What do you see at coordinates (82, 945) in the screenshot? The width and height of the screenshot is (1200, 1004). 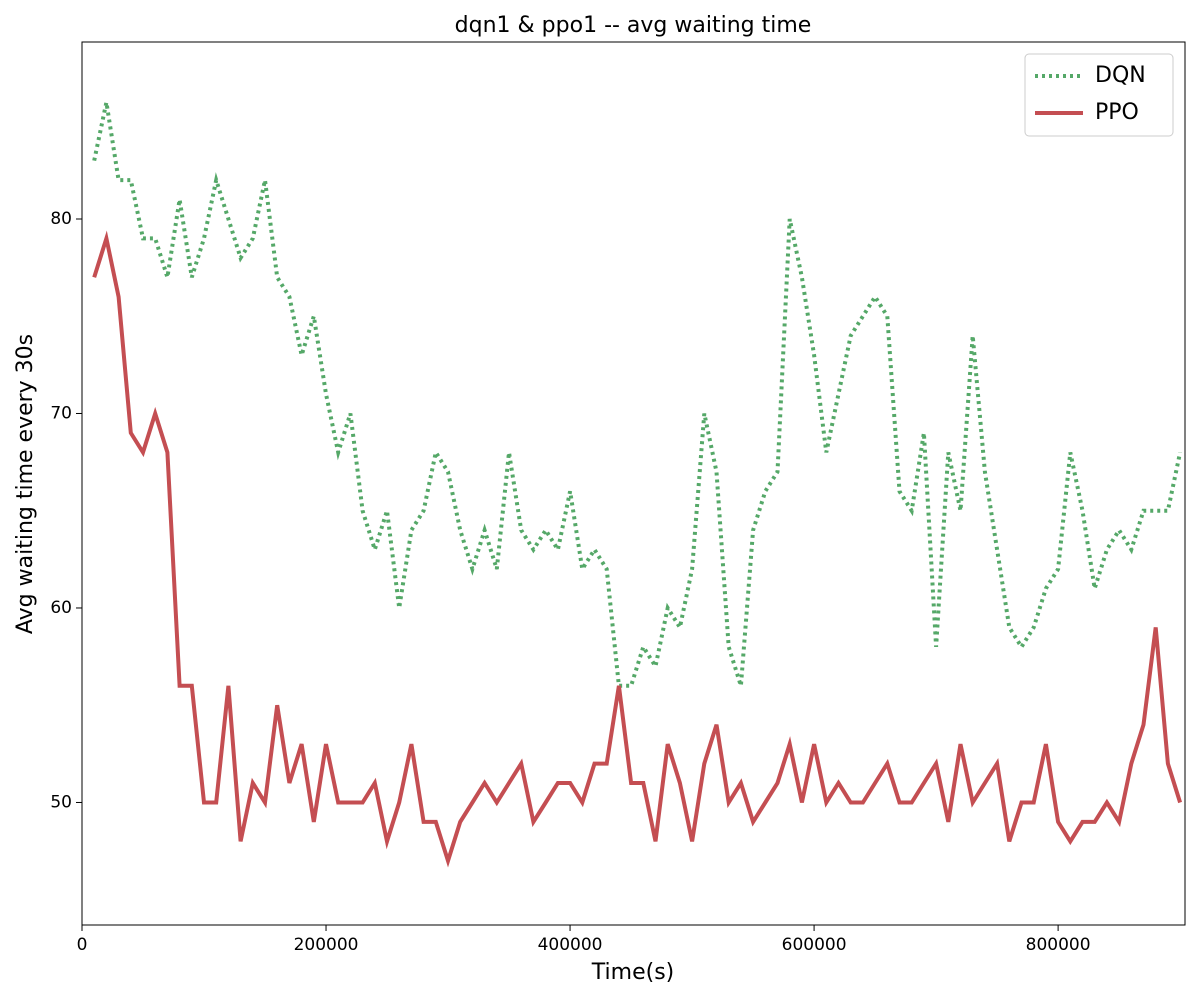 I see `x-tick-label: 0` at bounding box center [82, 945].